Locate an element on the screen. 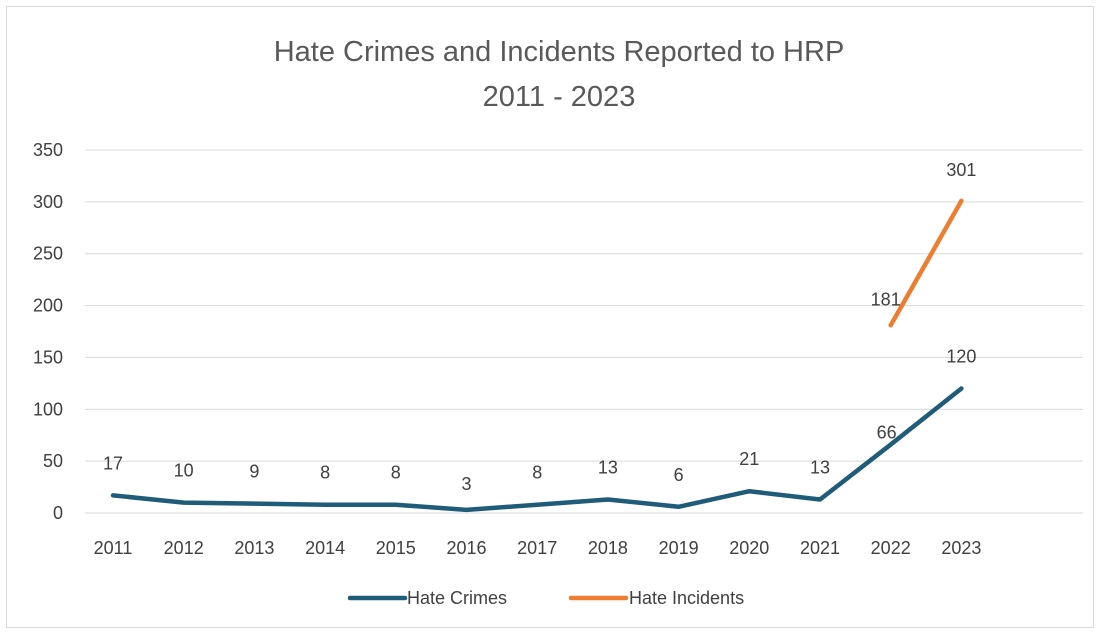 The image size is (1103, 633). x-tick-label: 2023 is located at coordinates (961, 548).